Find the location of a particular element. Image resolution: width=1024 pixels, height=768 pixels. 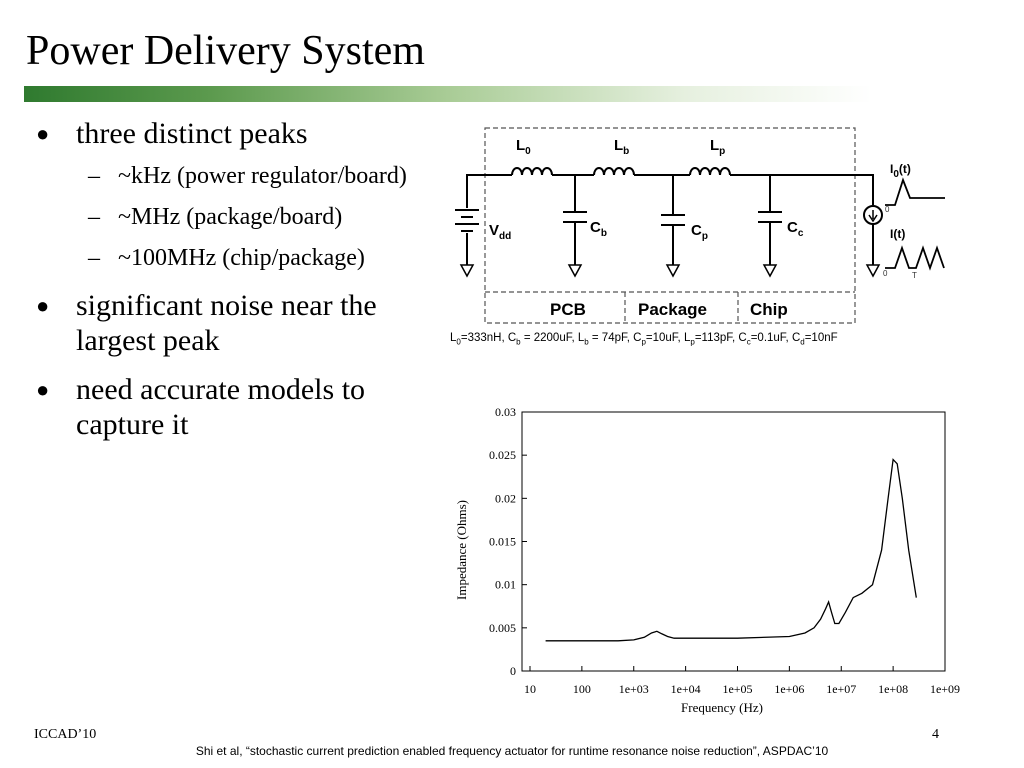

sub-bullet-text: ~100MHz (chip/package) is located at coordinates (241, 258).